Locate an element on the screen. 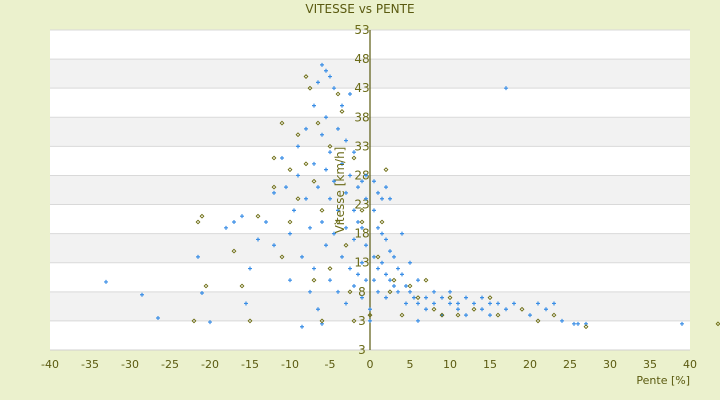 The image size is (720, 400). x-tick-label: 0 is located at coordinates (370, 364).